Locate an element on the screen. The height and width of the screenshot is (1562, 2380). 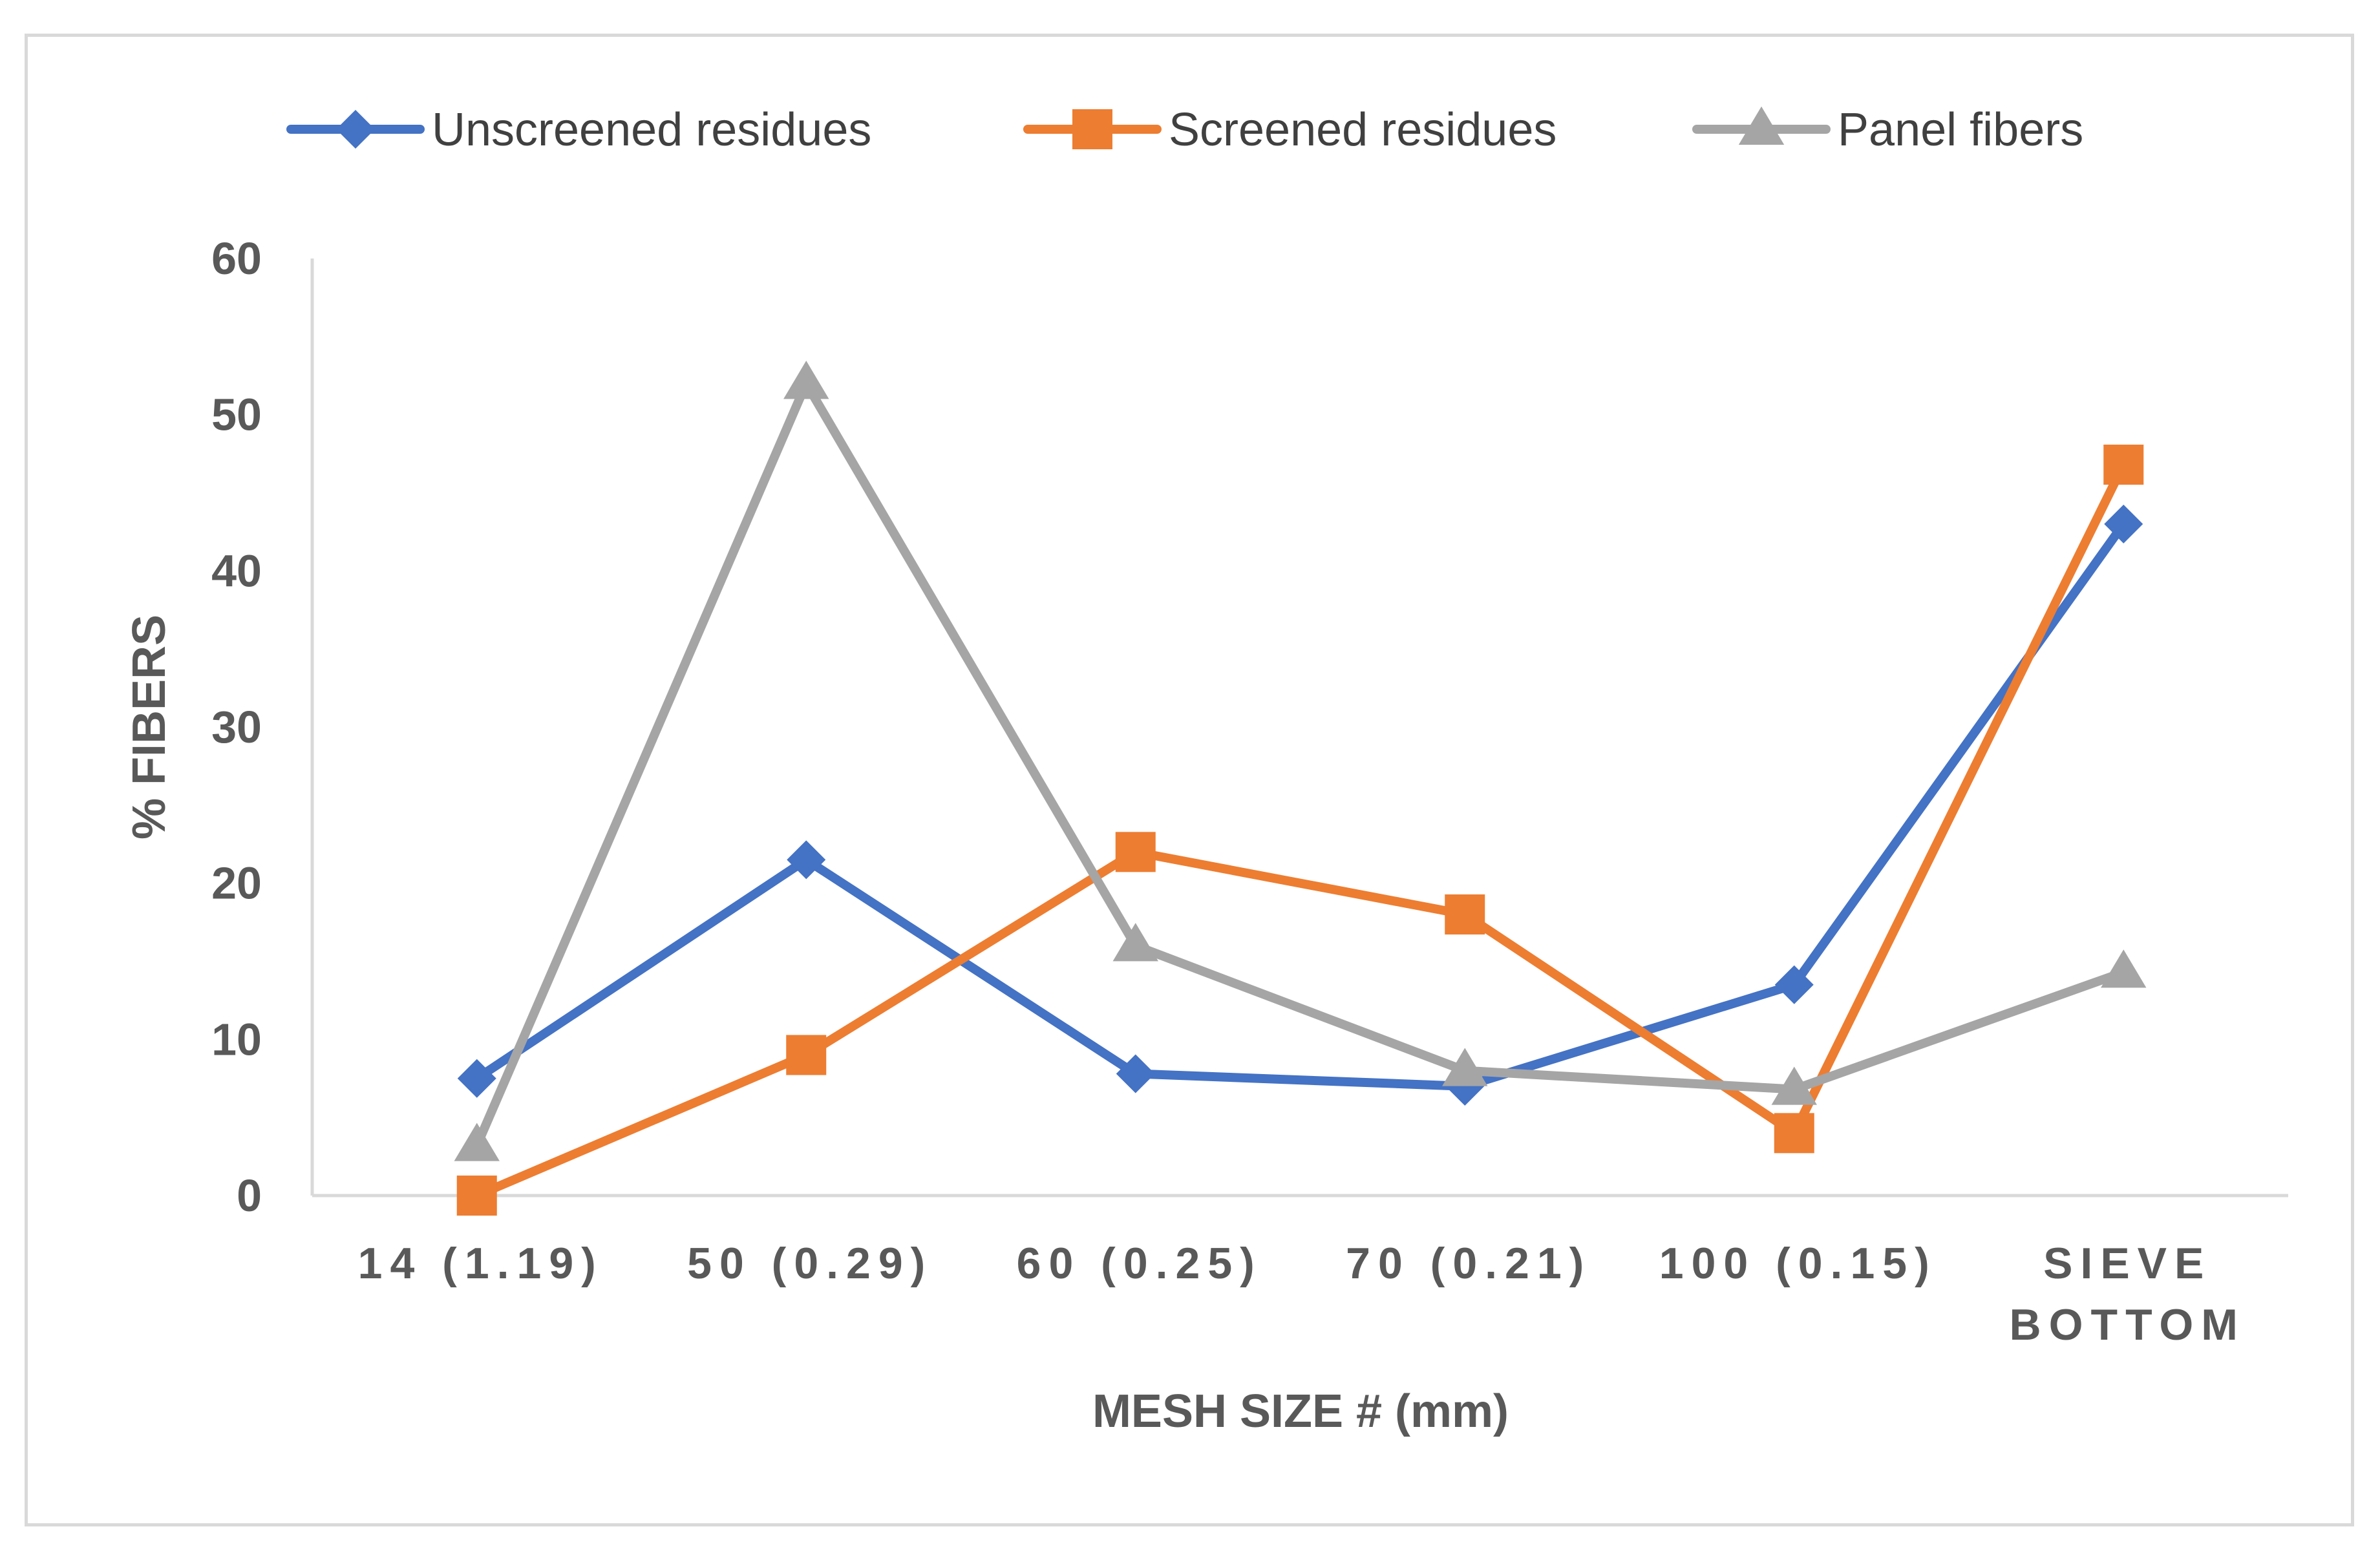
legend-screened-residues-point is located at coordinates (1092, 129).